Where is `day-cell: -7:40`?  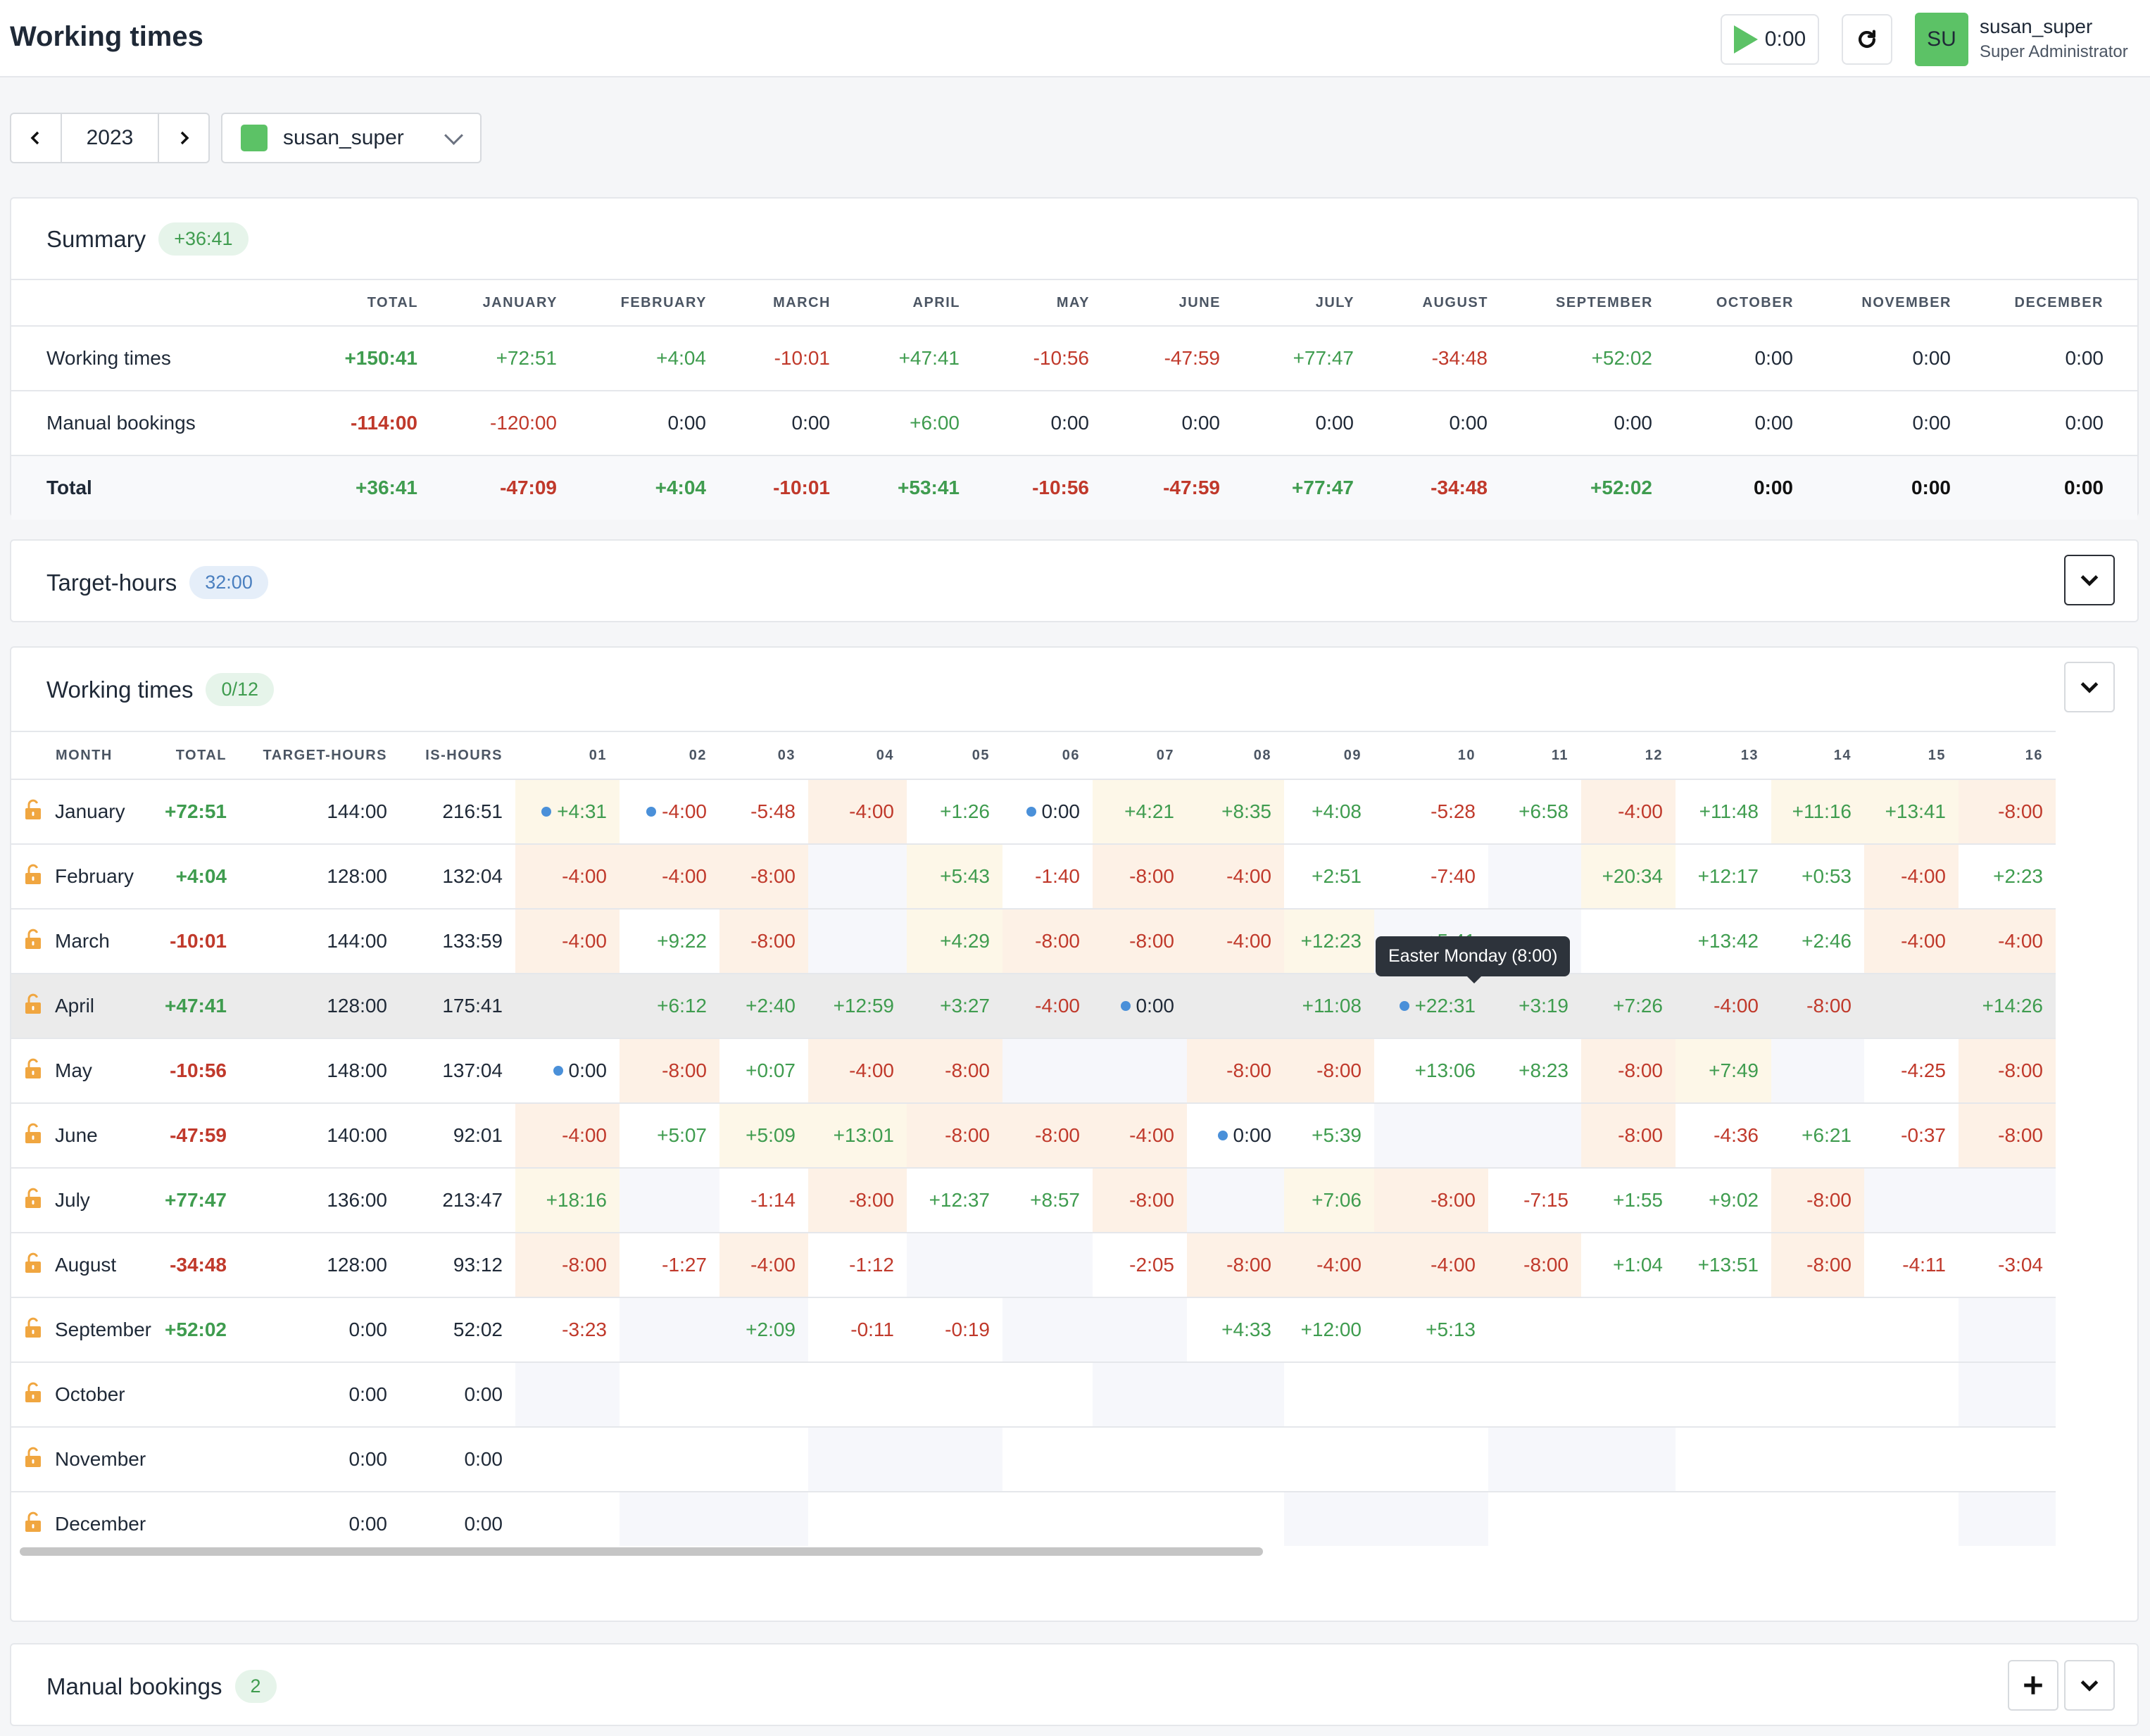
day-cell: -7:40 is located at coordinates (1431, 877).